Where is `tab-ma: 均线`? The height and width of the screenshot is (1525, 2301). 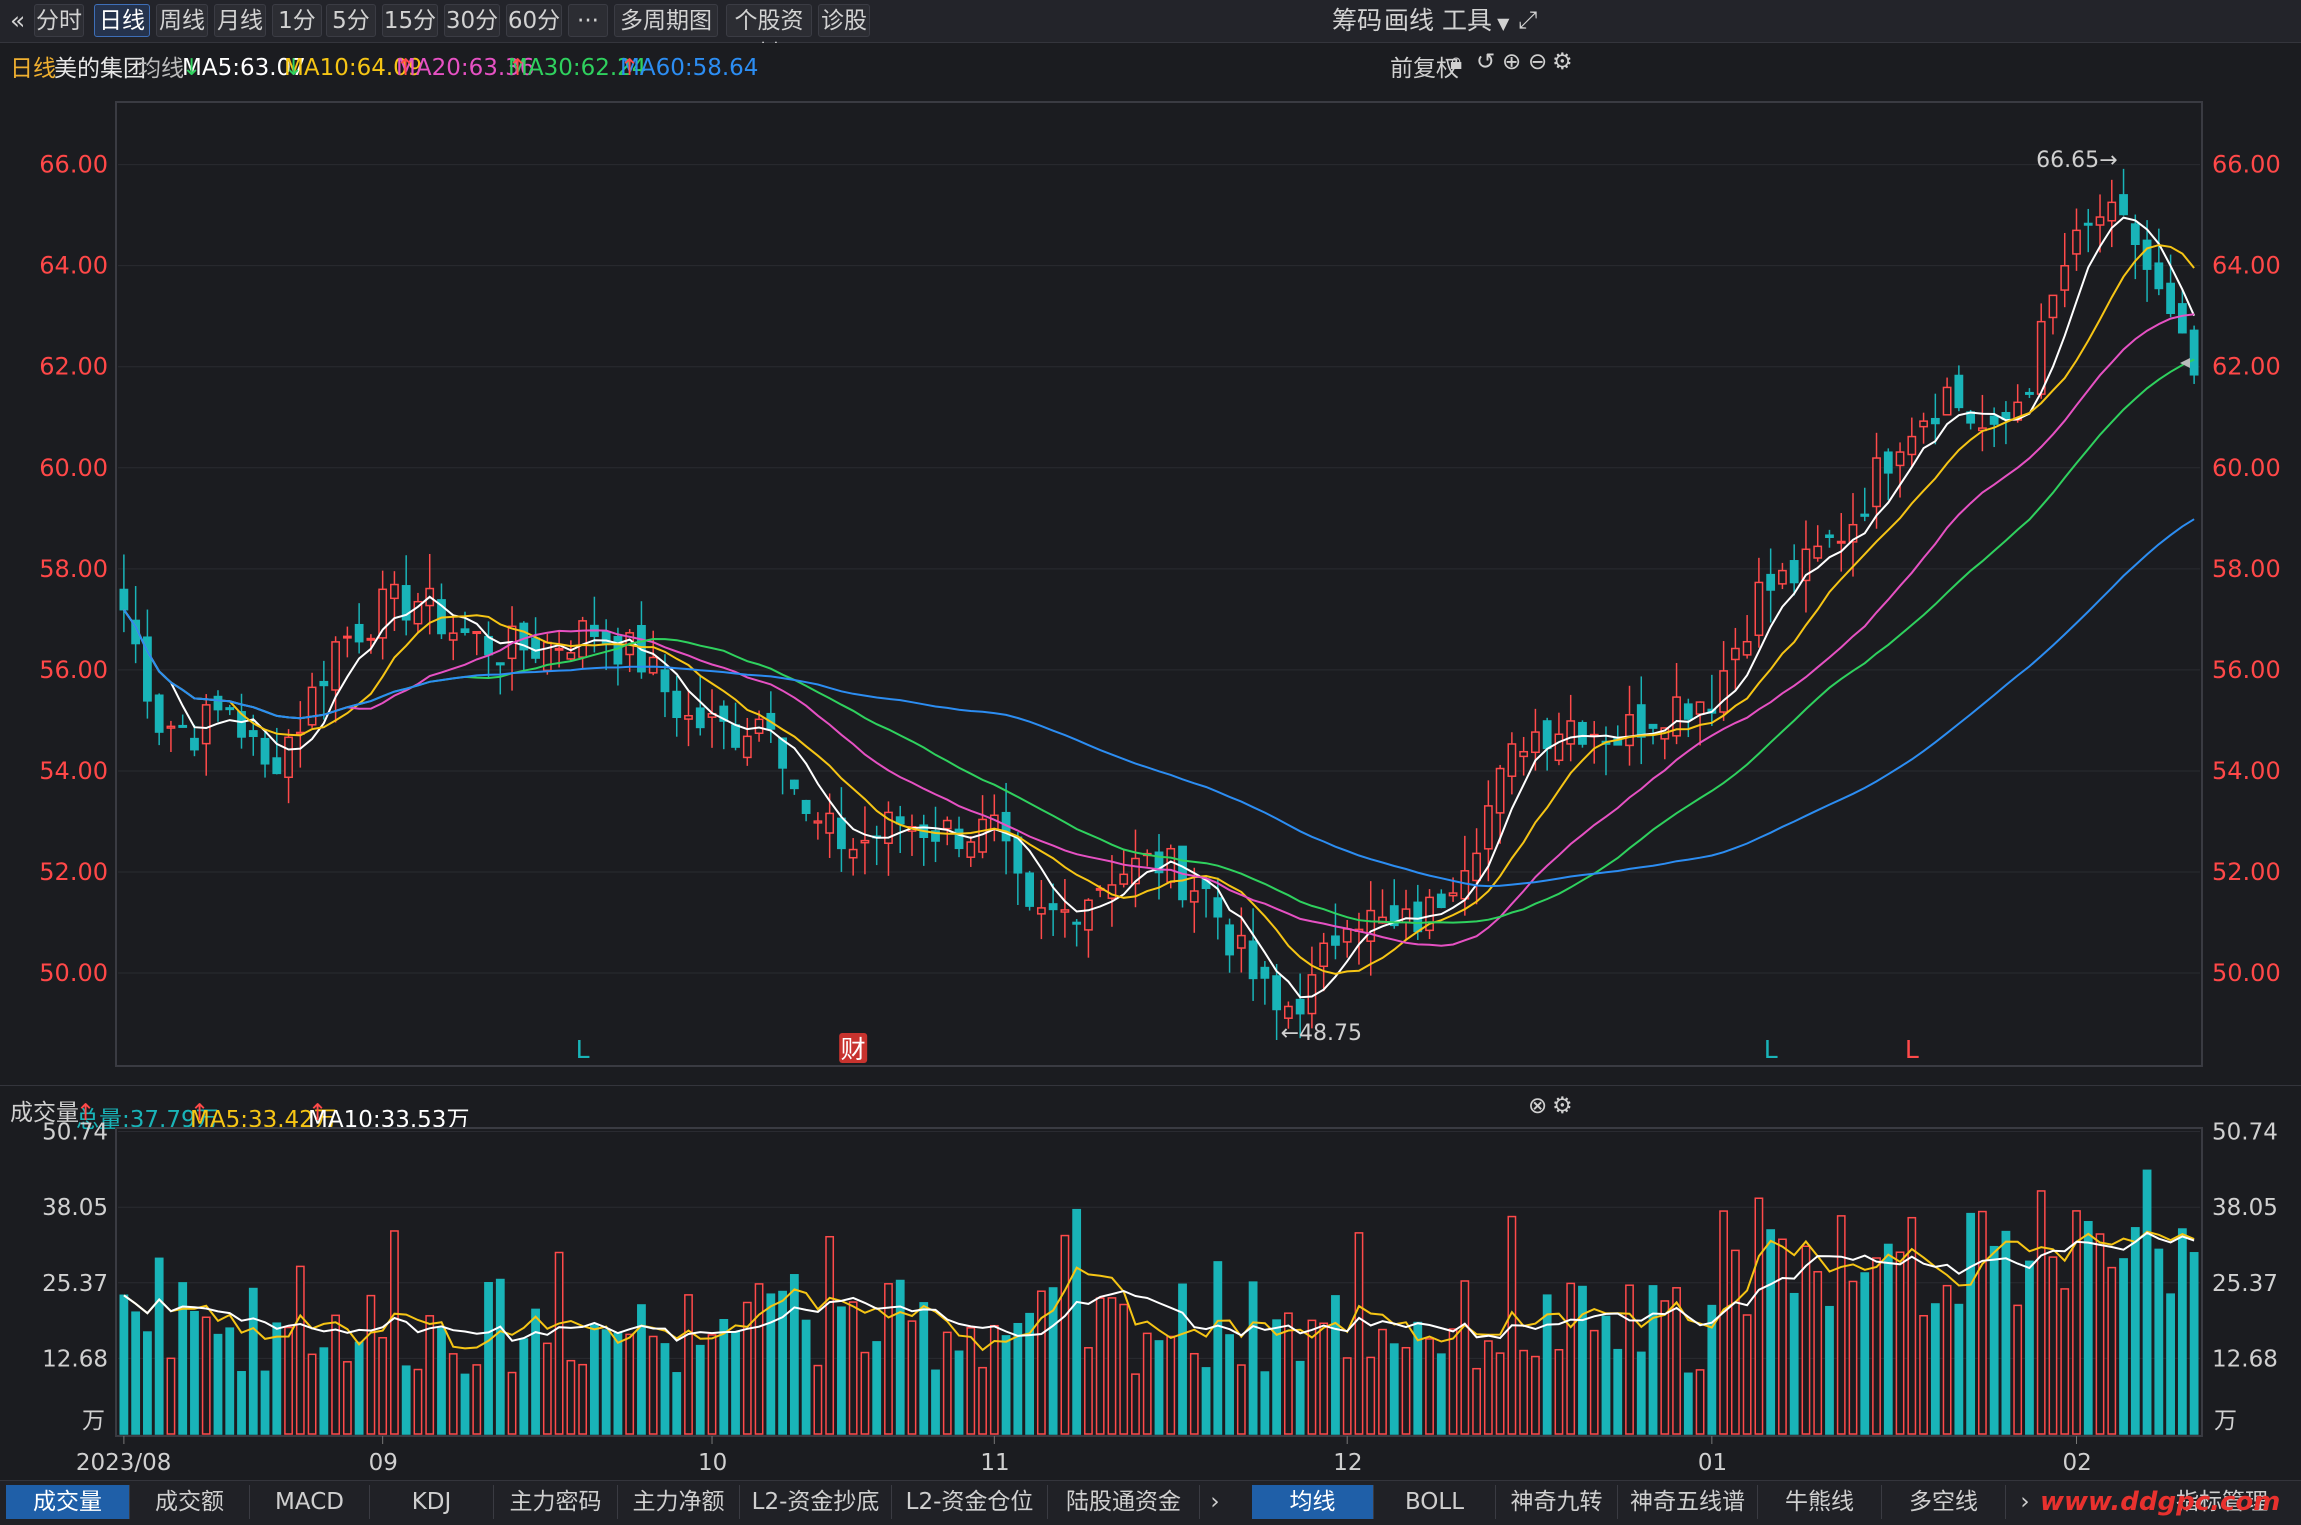
tab-ma: 均线 is located at coordinates (1313, 1502).